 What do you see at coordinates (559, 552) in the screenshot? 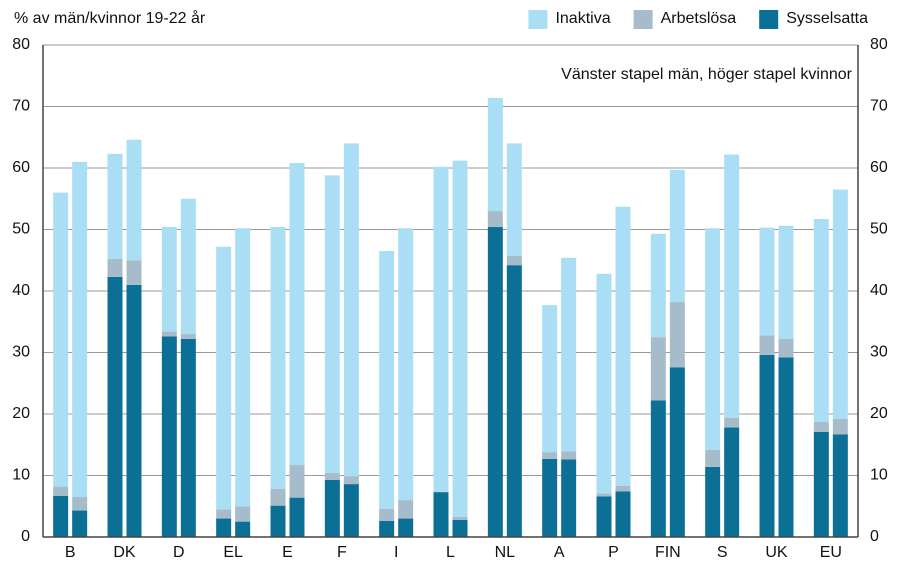
I see `x-tick-label: A` at bounding box center [559, 552].